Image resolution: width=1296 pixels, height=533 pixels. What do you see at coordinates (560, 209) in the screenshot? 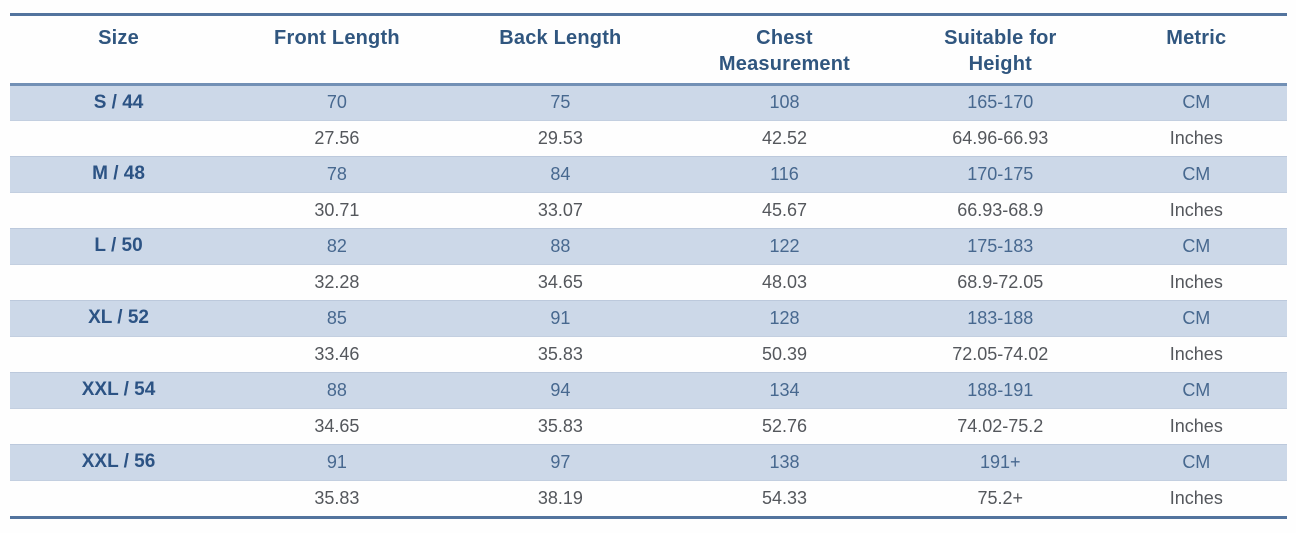
I see `back-length-cell: 33.07` at bounding box center [560, 209].